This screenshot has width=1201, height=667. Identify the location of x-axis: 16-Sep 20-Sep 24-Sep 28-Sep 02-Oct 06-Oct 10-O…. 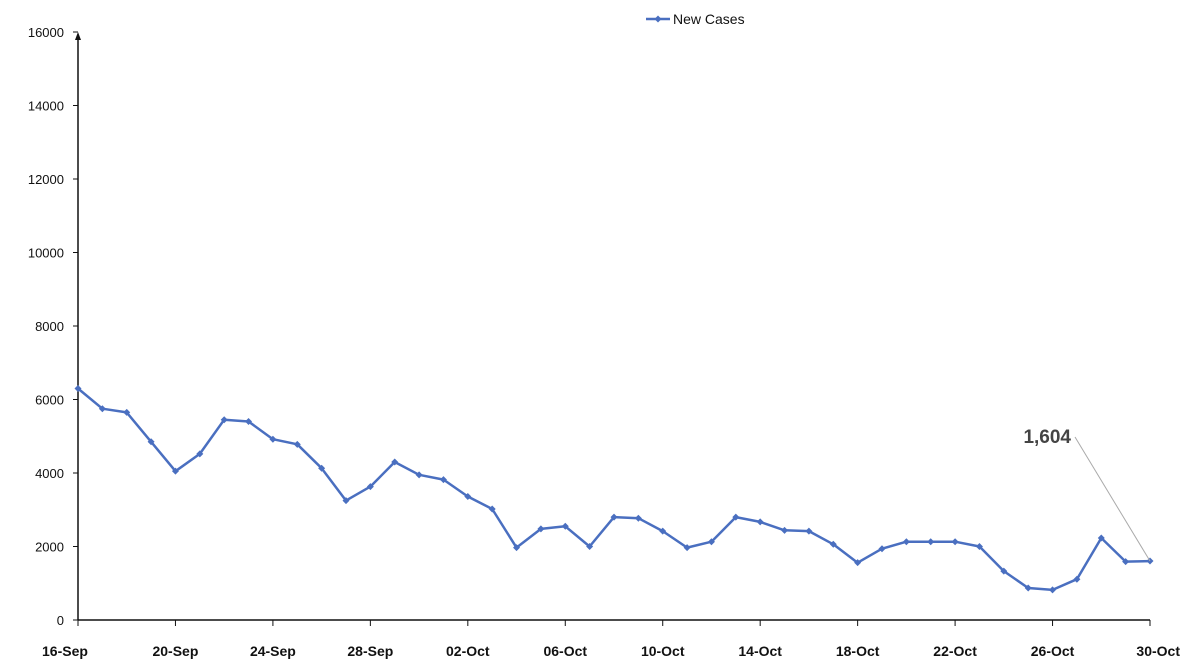
(611, 639).